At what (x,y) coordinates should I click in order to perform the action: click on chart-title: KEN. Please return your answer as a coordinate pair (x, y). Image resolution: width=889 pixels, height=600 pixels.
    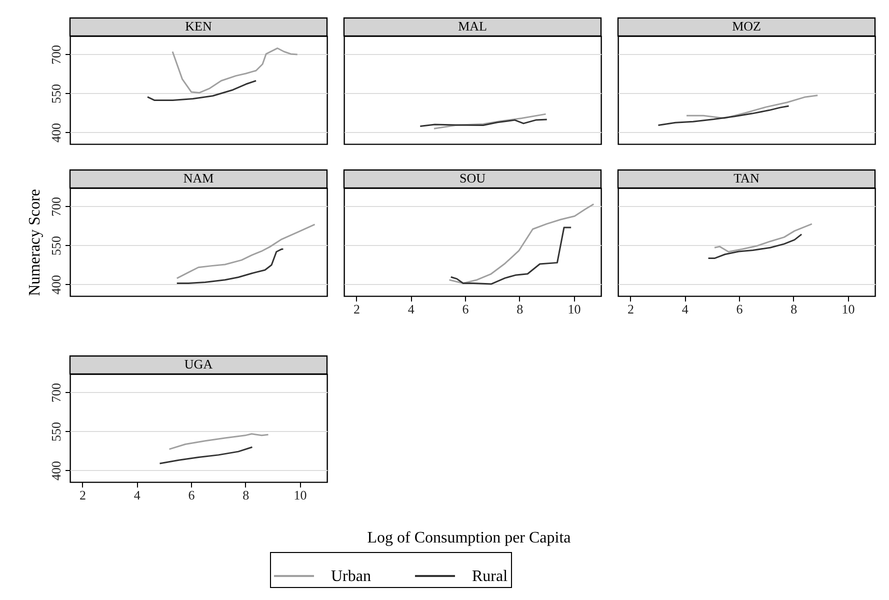
    Looking at the image, I should click on (198, 26).